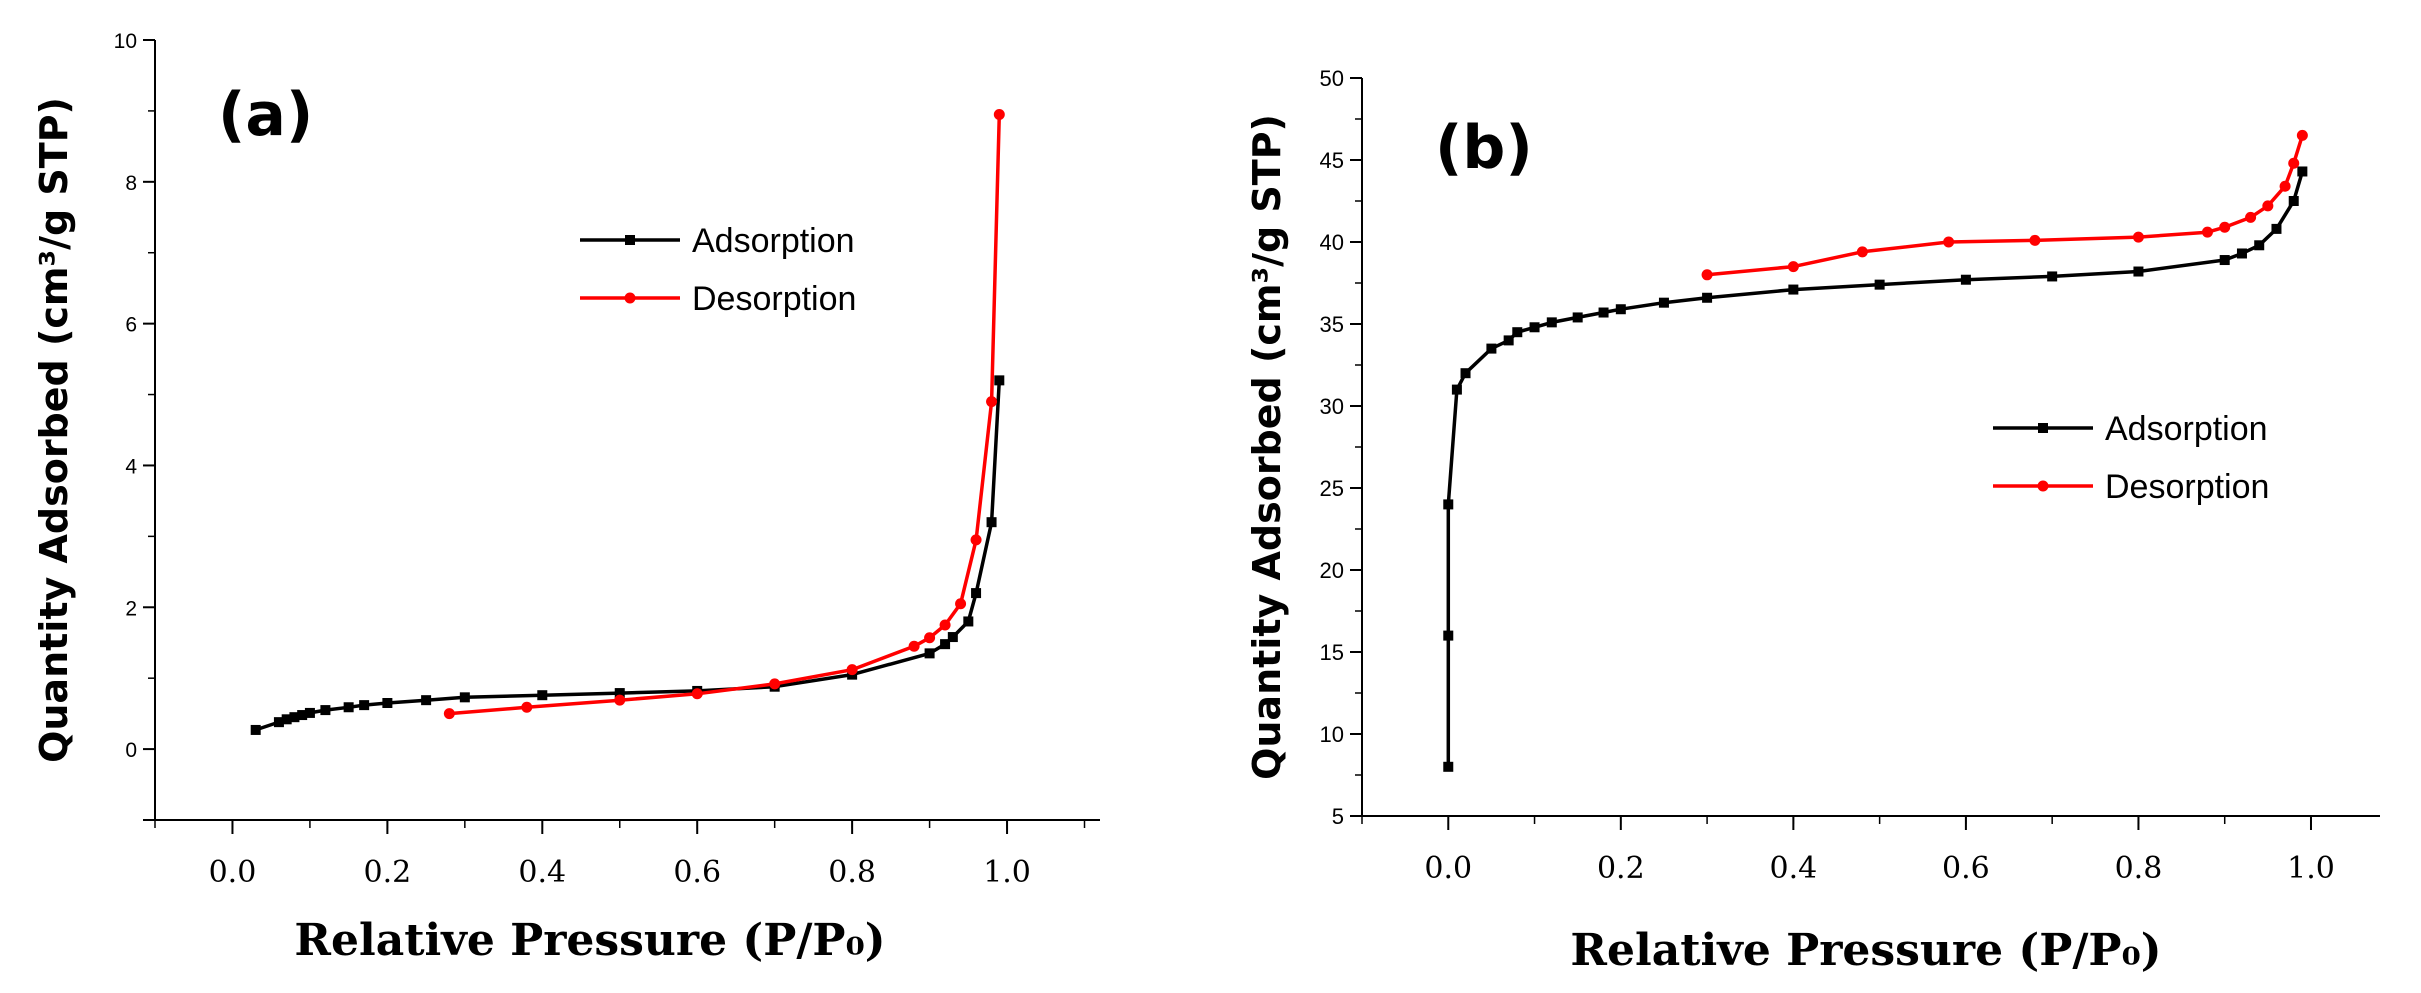 Image resolution: width=2421 pixels, height=993 pixels. I want to click on y-tick-label: 45, so click(1332, 160).